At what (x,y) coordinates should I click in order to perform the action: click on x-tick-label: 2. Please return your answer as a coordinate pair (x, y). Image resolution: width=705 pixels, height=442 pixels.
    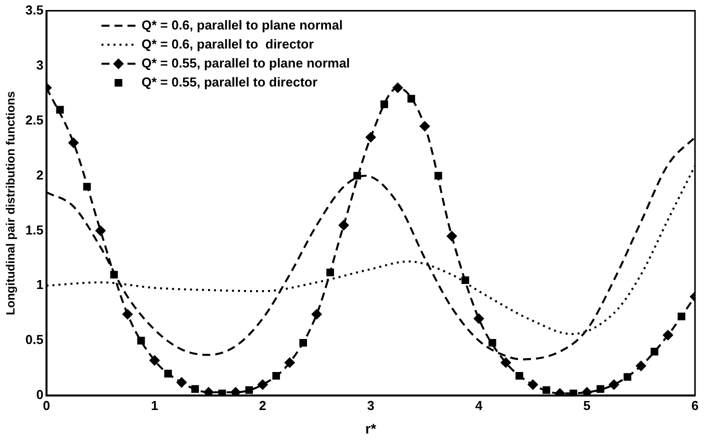
    Looking at the image, I should click on (262, 405).